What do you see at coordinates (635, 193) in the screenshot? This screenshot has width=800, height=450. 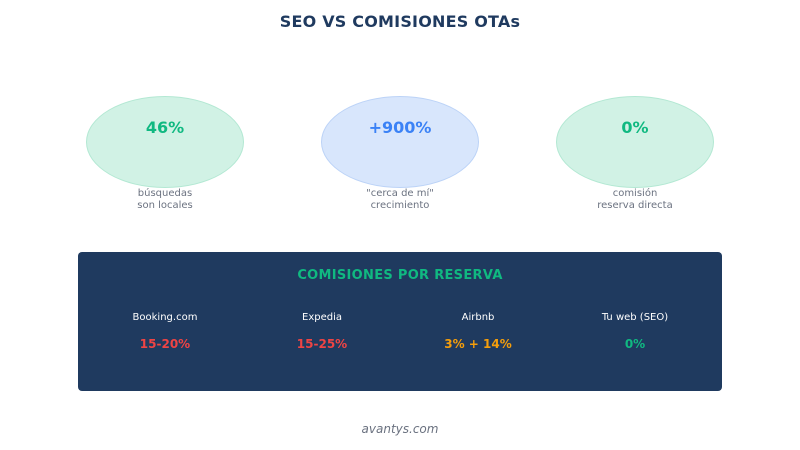 I see `stat-label-line: comisión` at bounding box center [635, 193].